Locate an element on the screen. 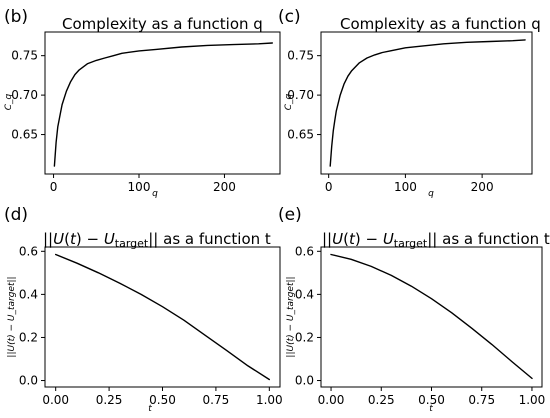  chart-title: ||U(t) − Utarget|| as a function t is located at coordinates (436, 240).